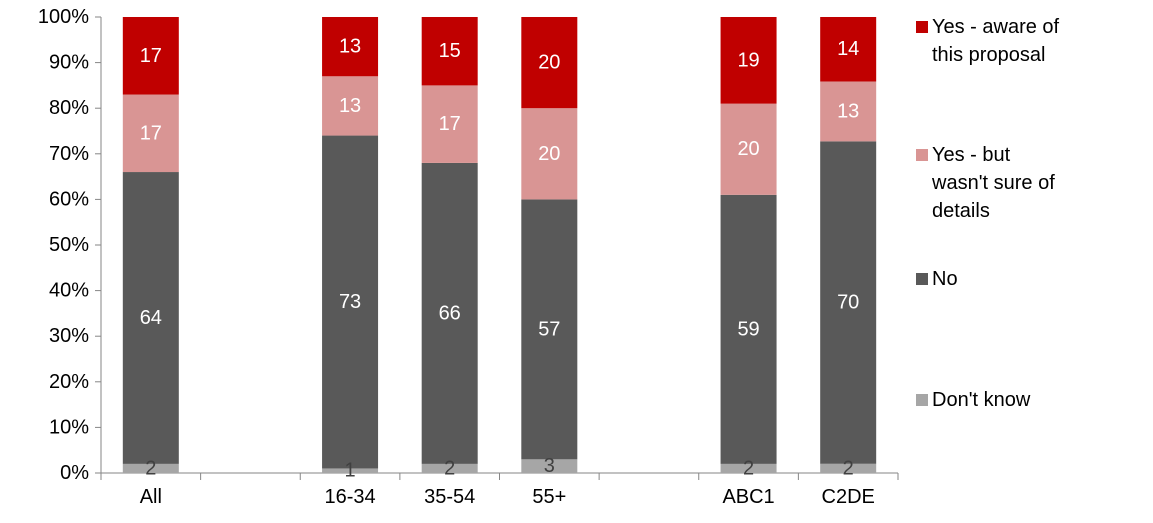 This screenshot has height=523, width=1153. I want to click on data-label: 19, so click(748, 60).